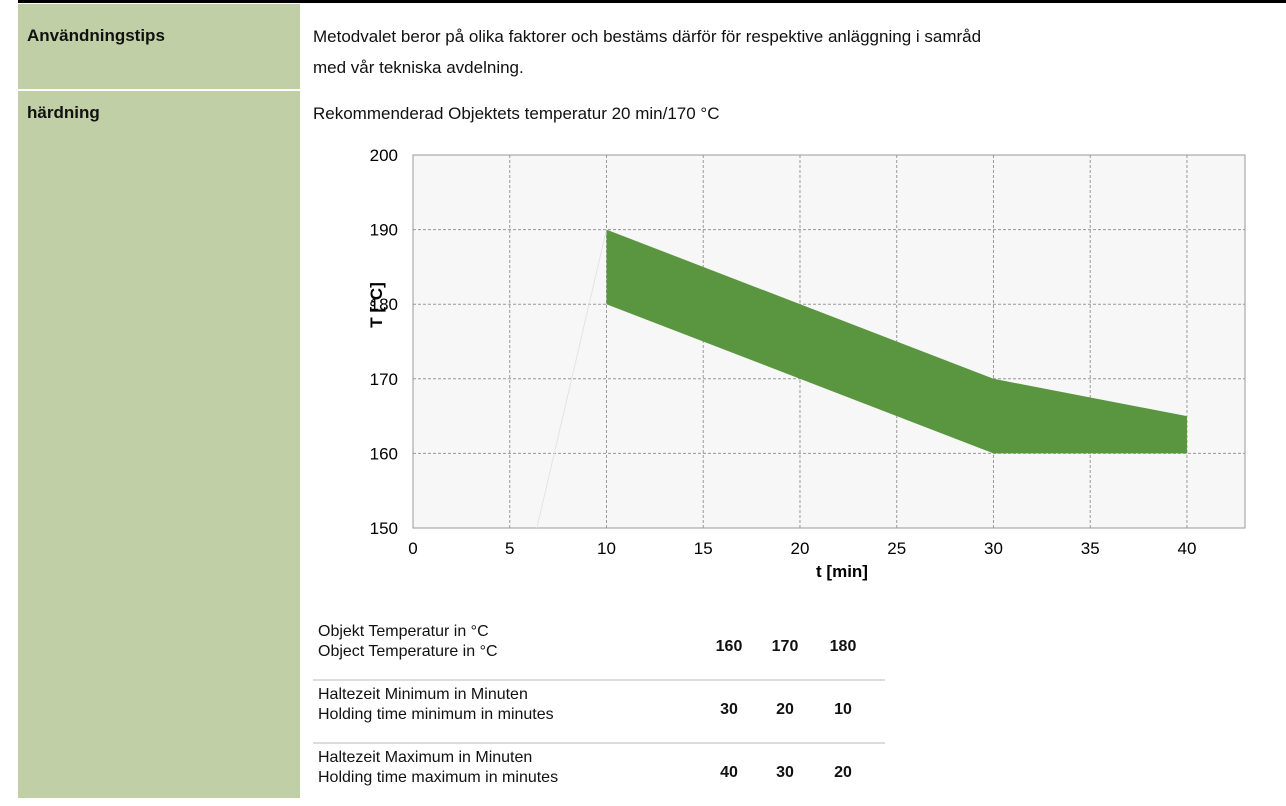  I want to click on text-line: med vår tekniska avdelning., so click(418, 67).